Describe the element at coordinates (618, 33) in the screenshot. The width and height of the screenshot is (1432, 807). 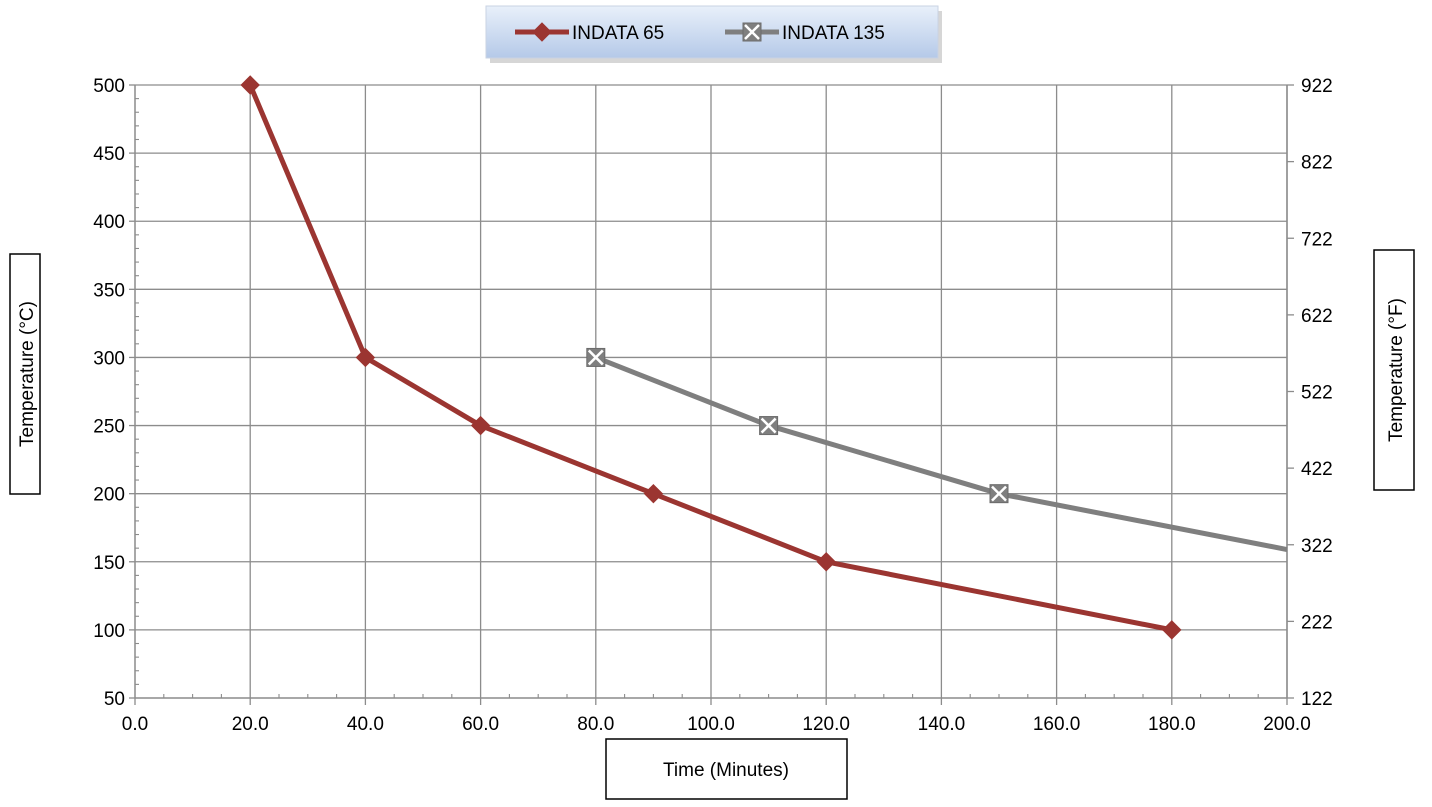
I see `legend-label: INDATA 65` at that location.